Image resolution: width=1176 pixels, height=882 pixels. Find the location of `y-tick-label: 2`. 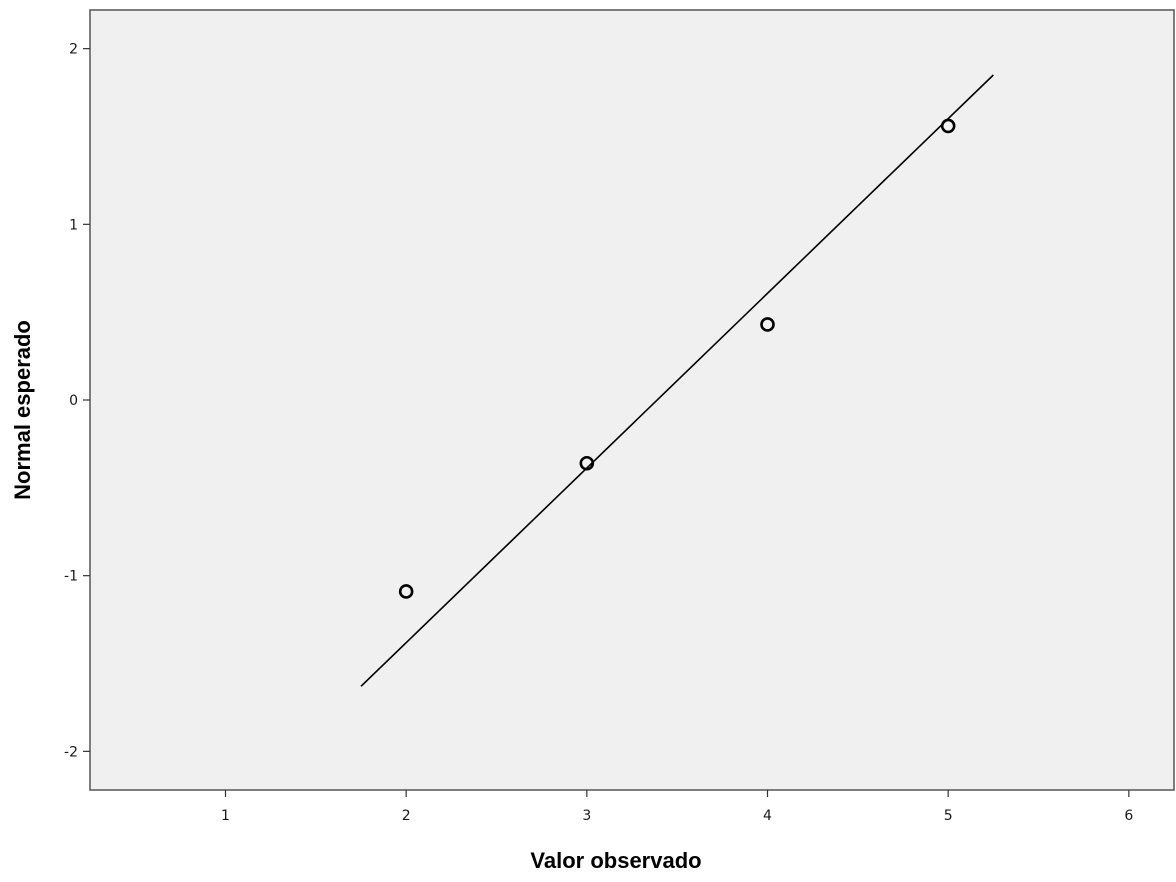

y-tick-label: 2 is located at coordinates (73, 50).